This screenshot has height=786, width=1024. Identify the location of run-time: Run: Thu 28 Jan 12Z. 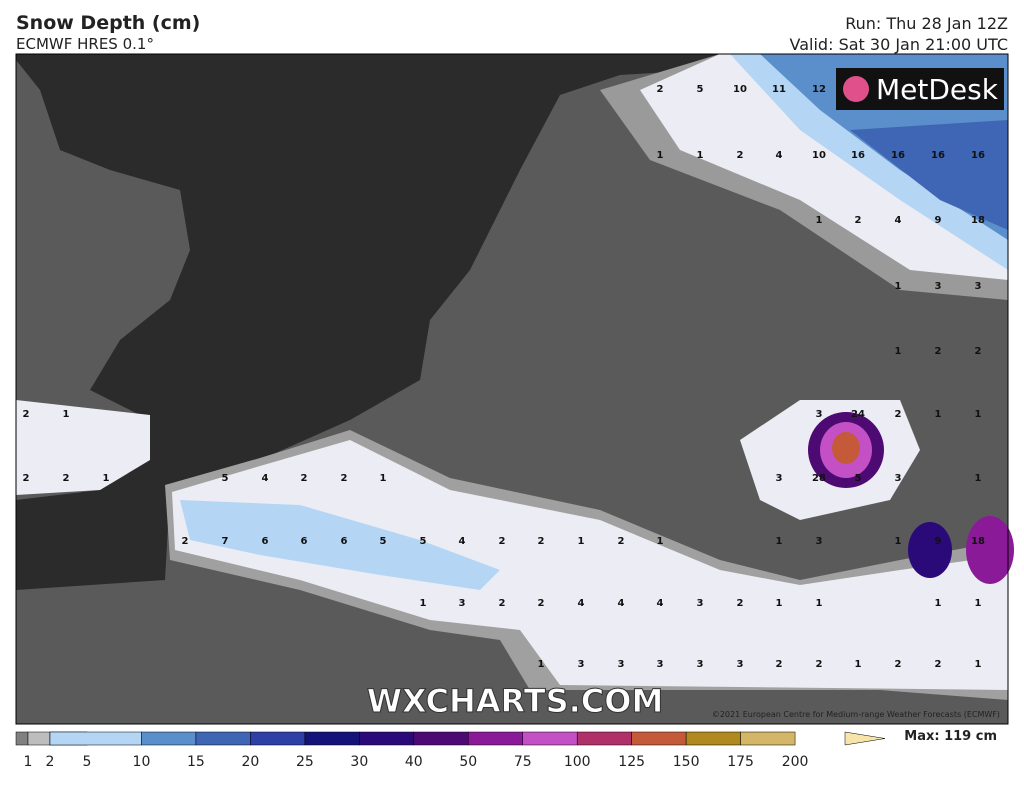
(926, 23).